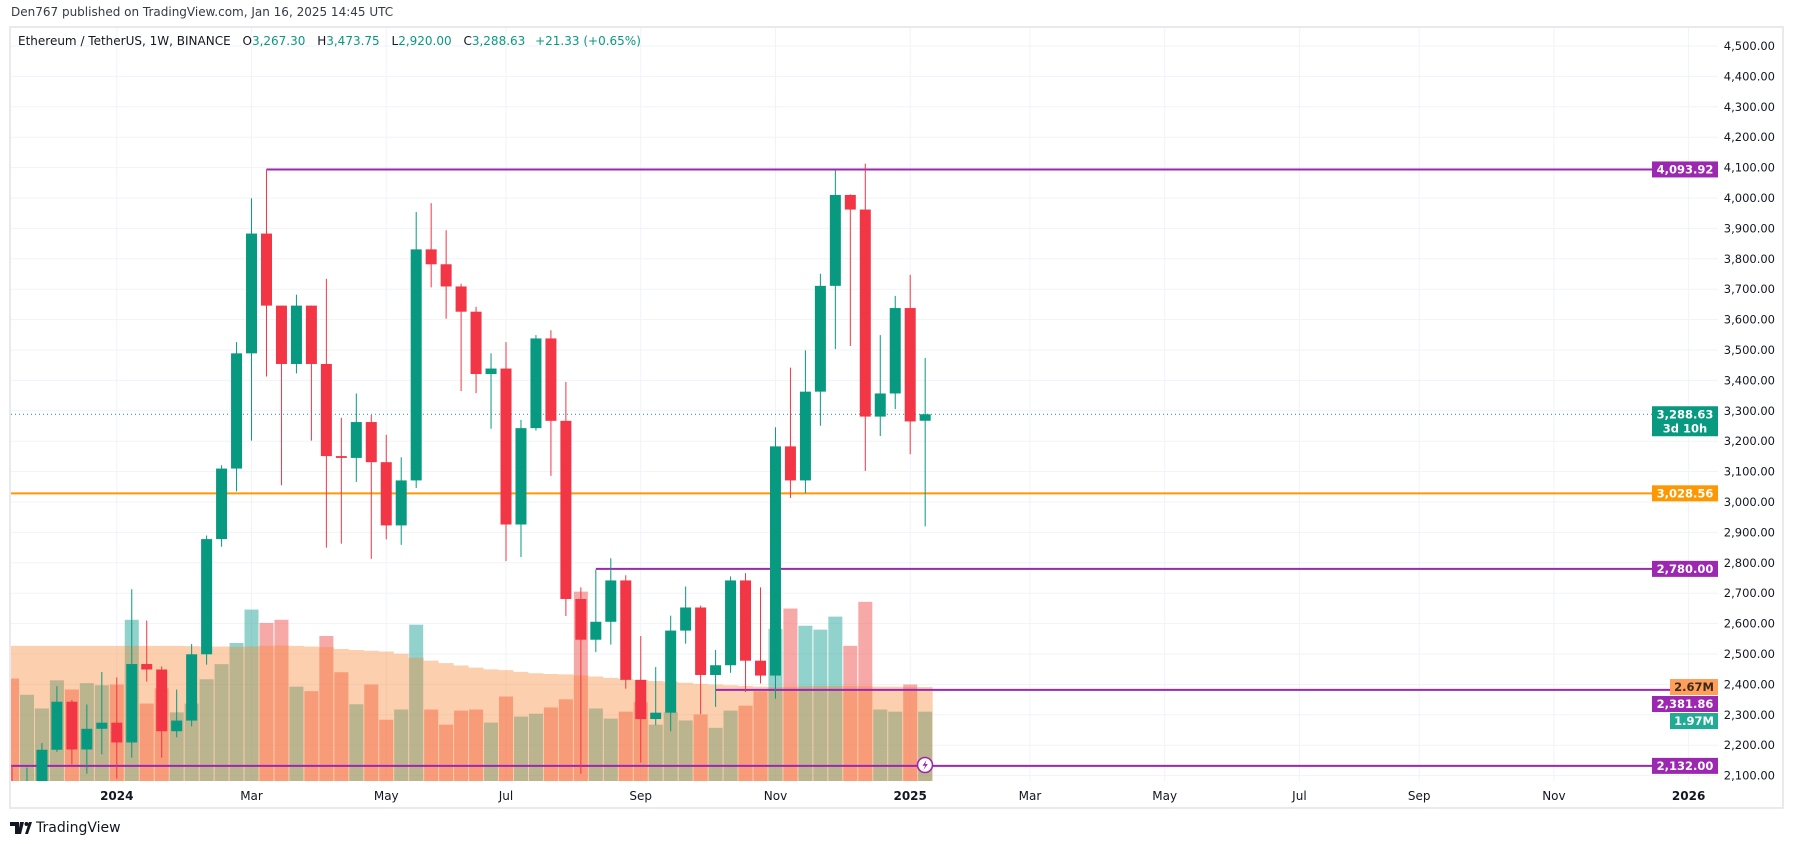 This screenshot has height=844, width=1794. Describe the element at coordinates (909, 796) in the screenshot. I see `time-tick-label: 2025` at that location.